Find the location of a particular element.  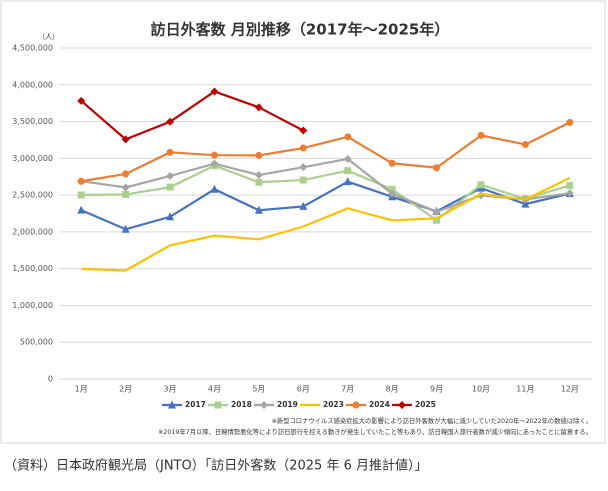

legend-label: 2025 is located at coordinates (425, 404).